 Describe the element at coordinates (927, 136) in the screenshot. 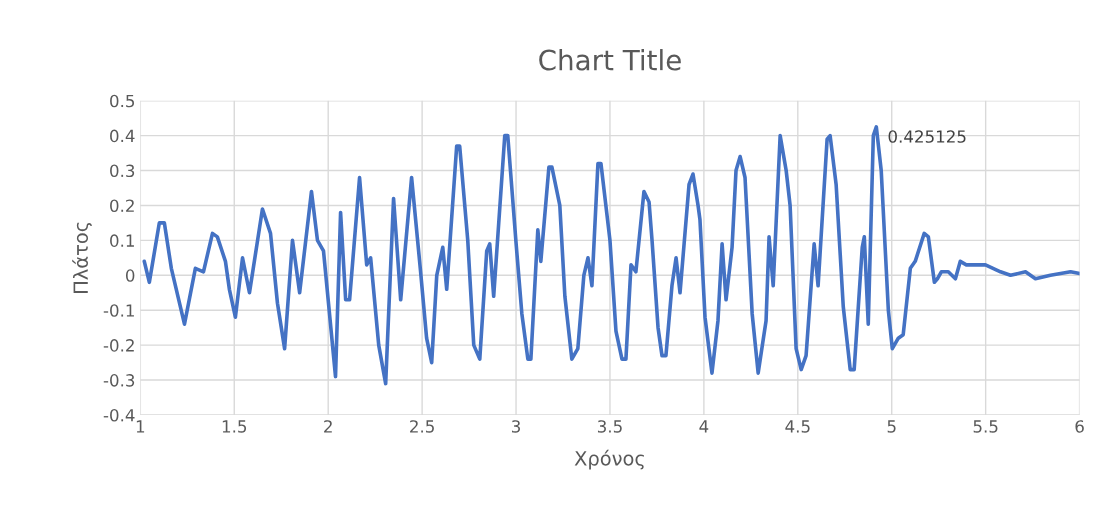

I see `annotation: 0.425125` at that location.